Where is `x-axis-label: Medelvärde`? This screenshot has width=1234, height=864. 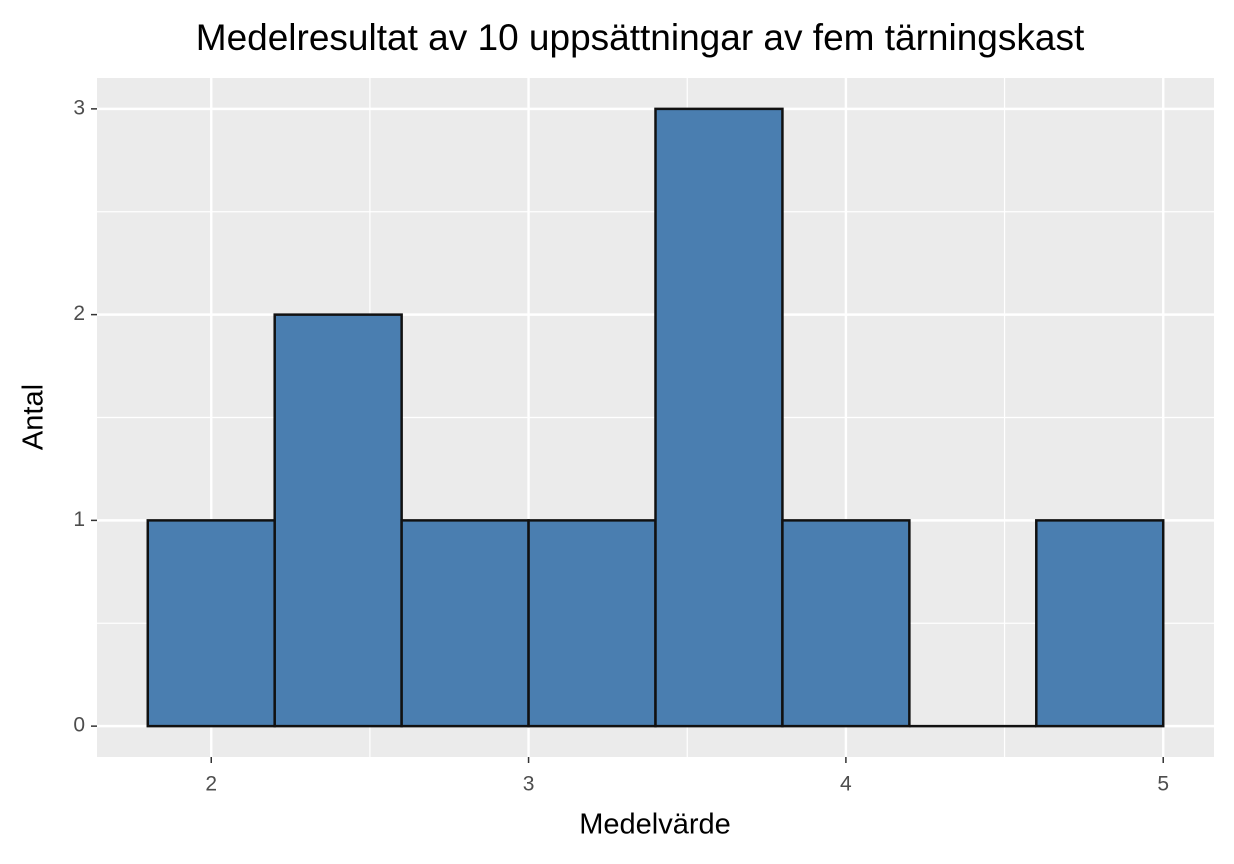
x-axis-label: Medelvärde is located at coordinates (655, 825).